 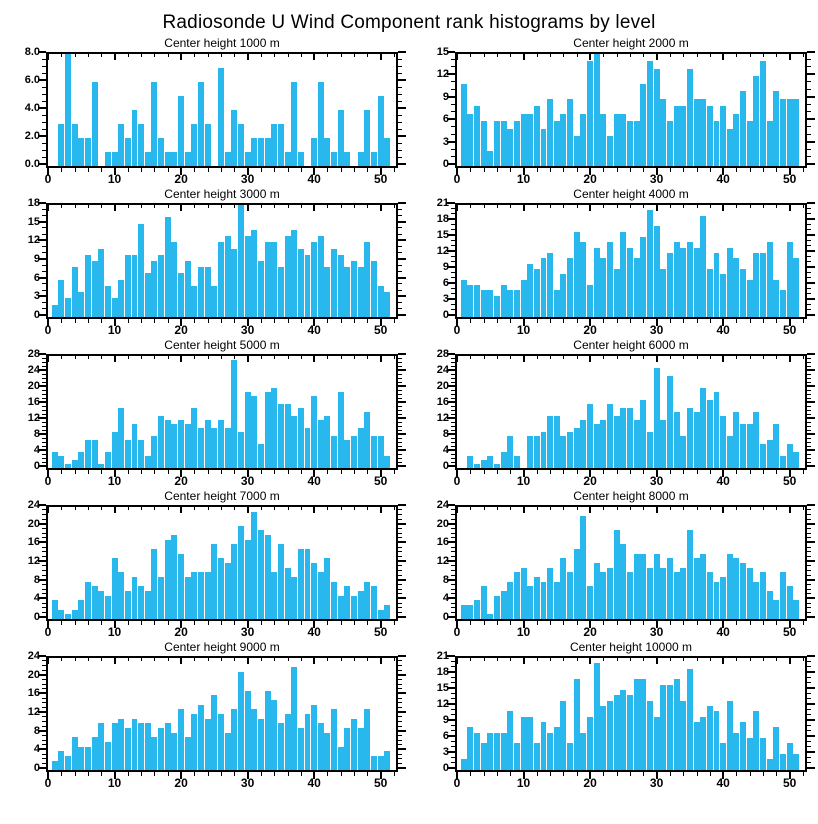 I want to click on x-tick-label: 0, so click(x=457, y=330).